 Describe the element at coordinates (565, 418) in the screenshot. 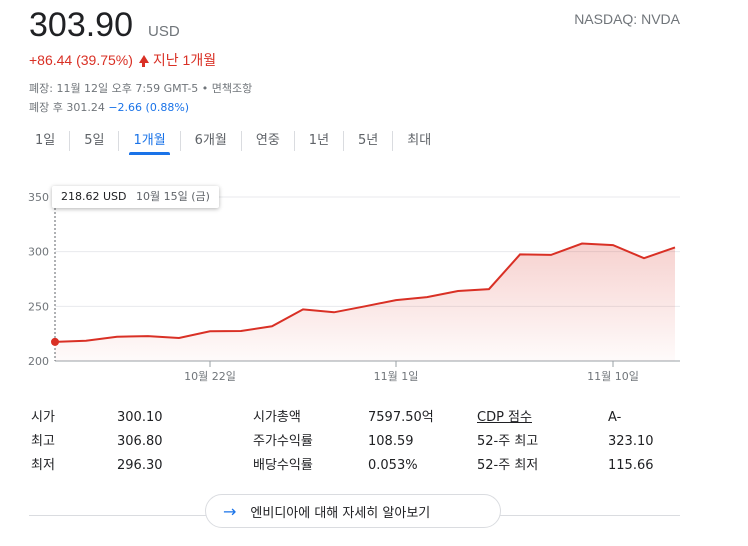

I see `stat-cdp-score: CDP 점수 A-` at that location.